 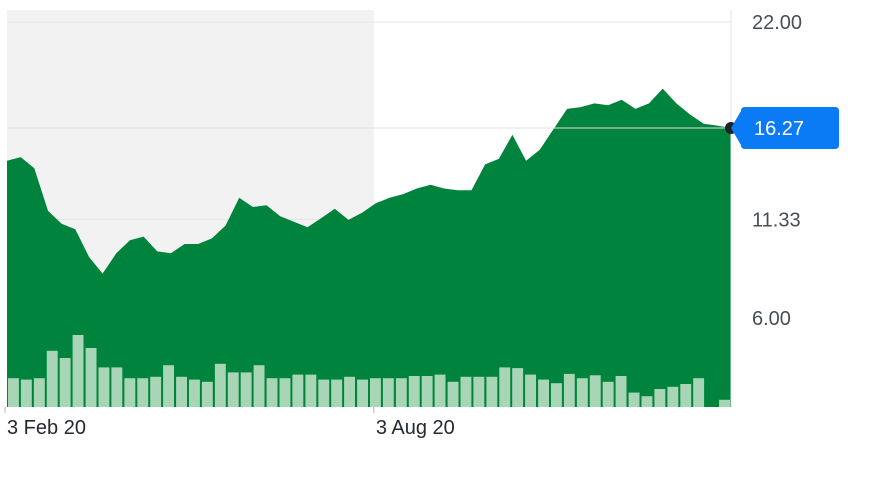 What do you see at coordinates (776, 220) in the screenshot?
I see `y-tick-label: 11.33` at bounding box center [776, 220].